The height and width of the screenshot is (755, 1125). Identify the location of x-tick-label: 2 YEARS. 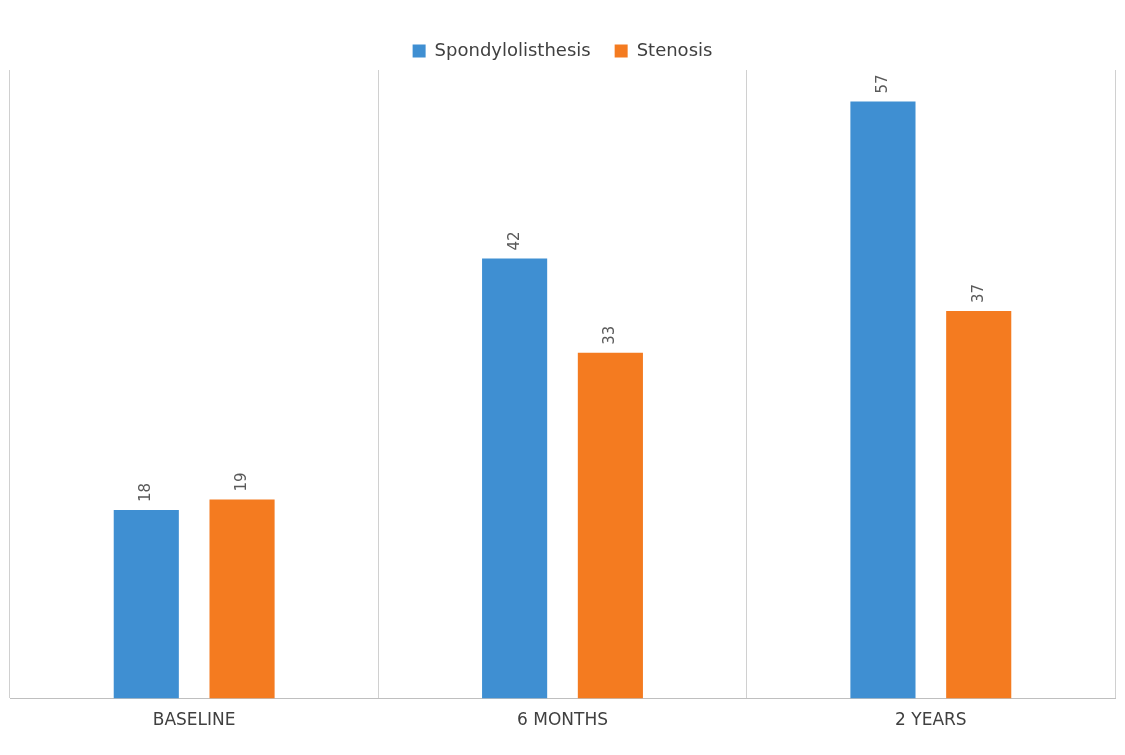
(931, 719).